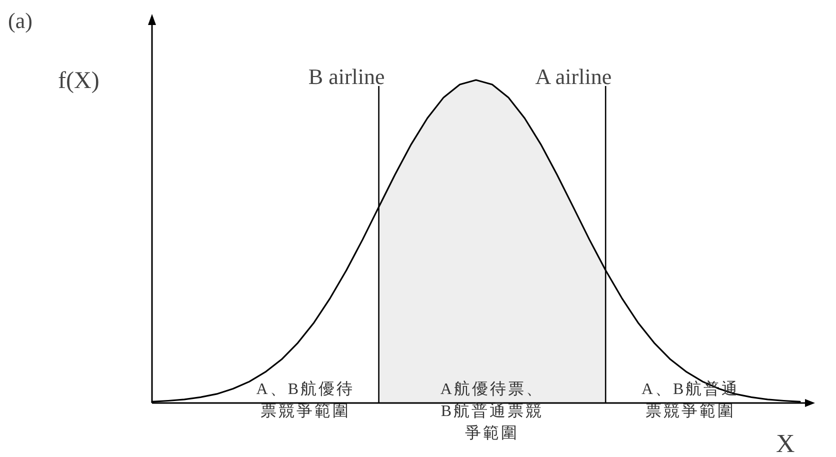  What do you see at coordinates (20, 20) in the screenshot?
I see `text: (a)` at bounding box center [20, 20].